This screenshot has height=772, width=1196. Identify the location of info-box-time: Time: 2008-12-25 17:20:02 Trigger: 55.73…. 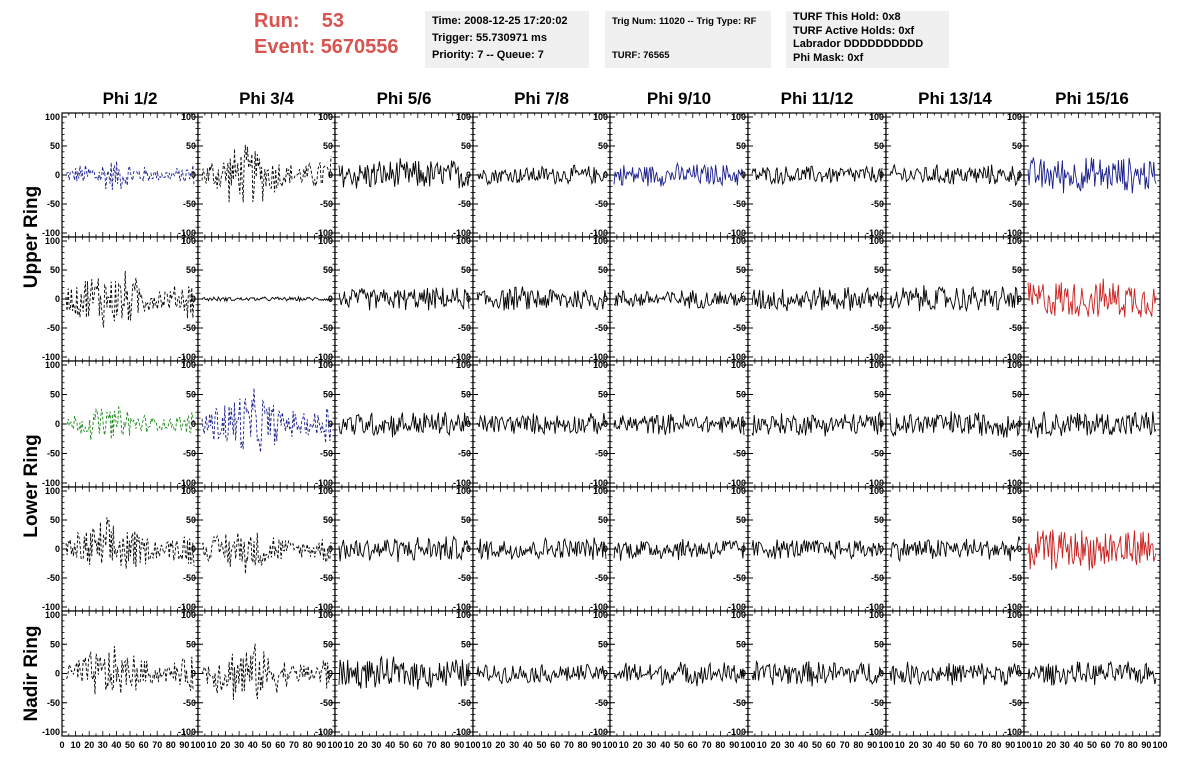
(507, 39).